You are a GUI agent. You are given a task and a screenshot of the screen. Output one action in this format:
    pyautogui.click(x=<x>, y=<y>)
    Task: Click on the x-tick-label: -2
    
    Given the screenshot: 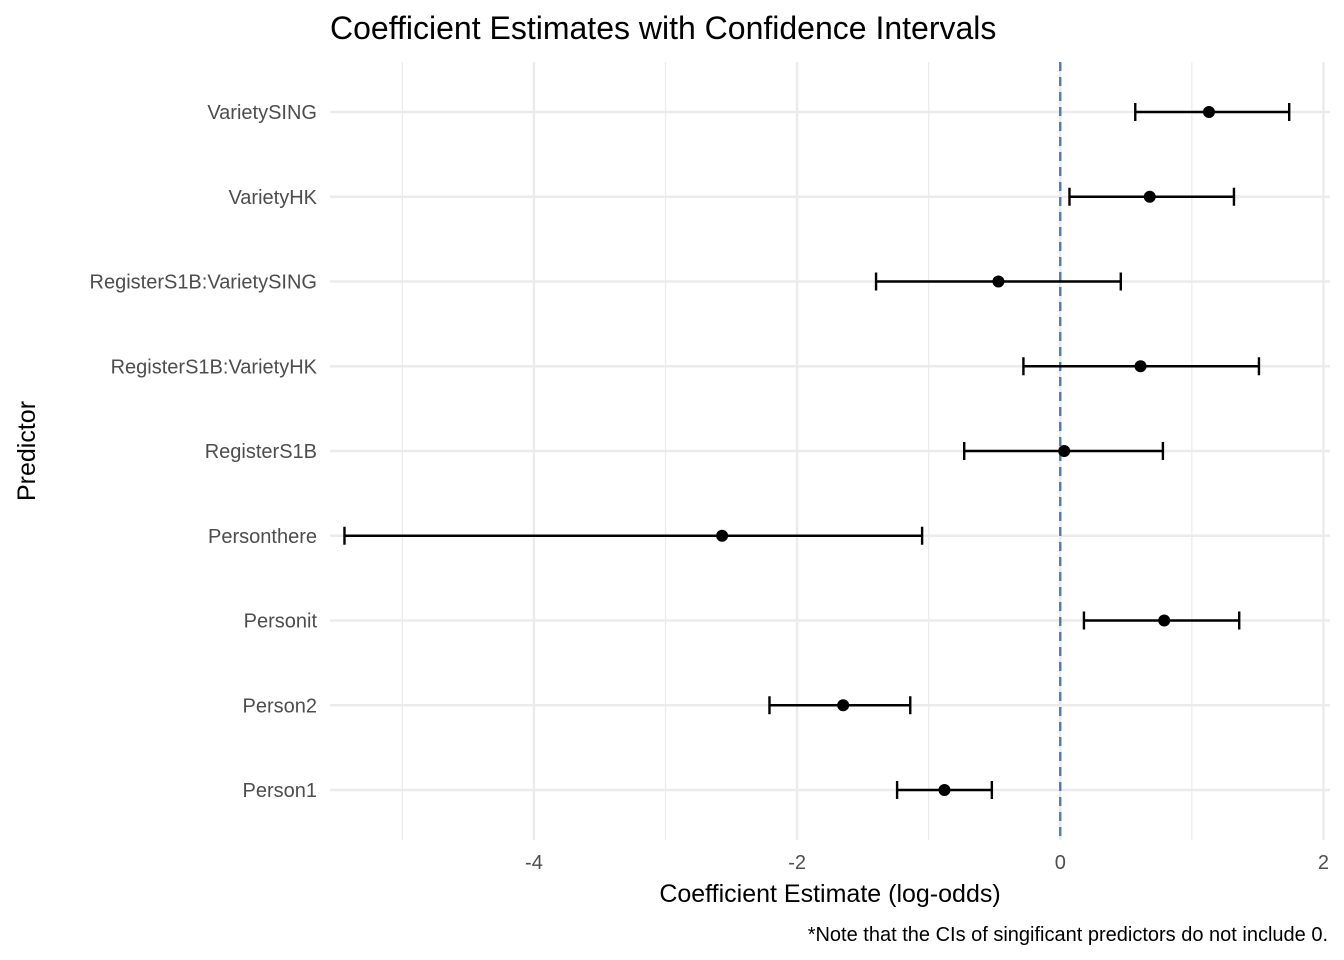 What is the action you would take?
    pyautogui.click(x=797, y=863)
    